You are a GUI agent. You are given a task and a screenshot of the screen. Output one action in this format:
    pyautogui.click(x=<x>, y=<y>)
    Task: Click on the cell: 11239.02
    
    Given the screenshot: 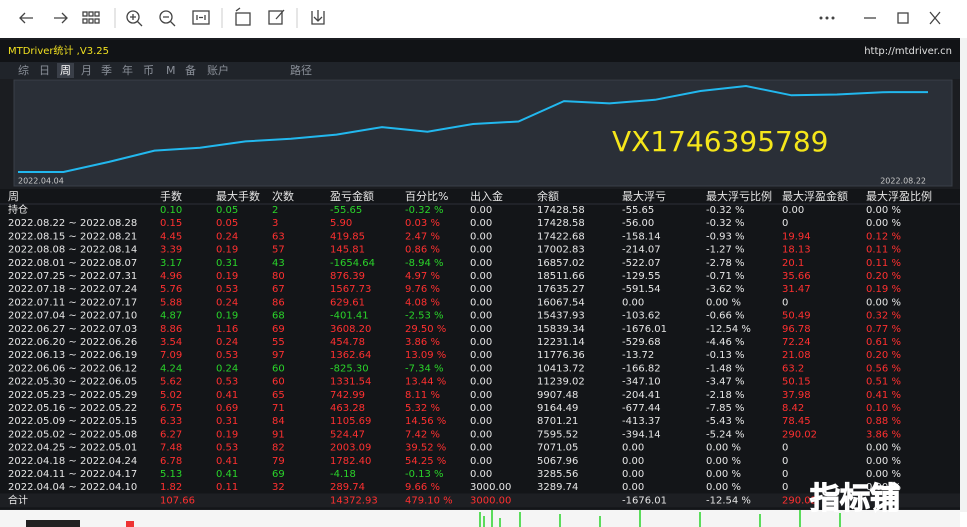 What is the action you would take?
    pyautogui.click(x=561, y=382)
    